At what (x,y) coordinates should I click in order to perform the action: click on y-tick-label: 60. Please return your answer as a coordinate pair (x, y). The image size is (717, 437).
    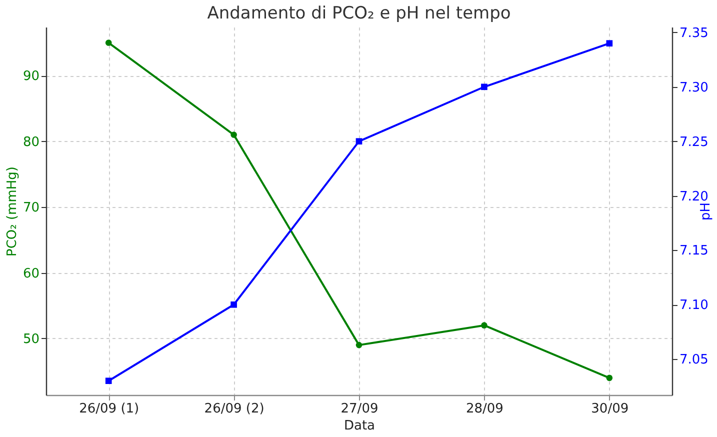
    Looking at the image, I should click on (31, 274).